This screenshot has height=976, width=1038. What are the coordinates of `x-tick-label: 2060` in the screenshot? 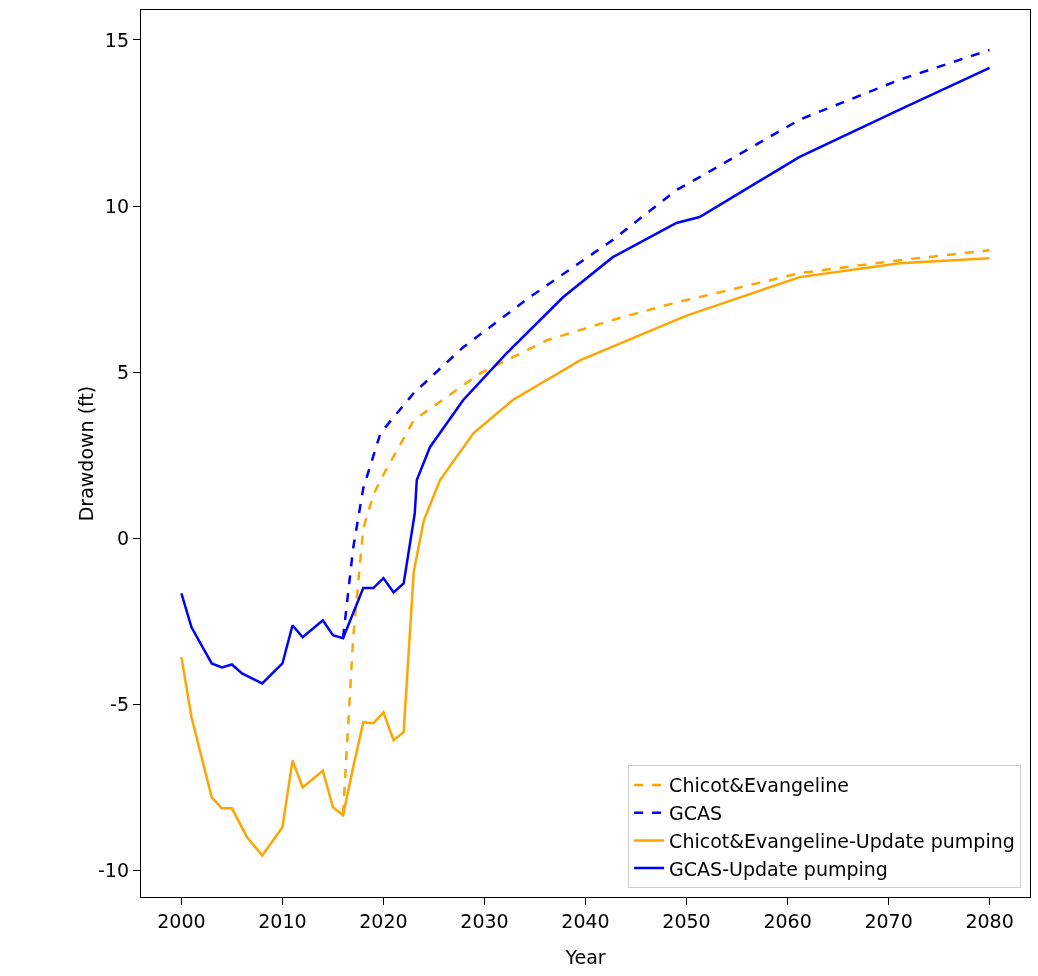 It's located at (787, 920).